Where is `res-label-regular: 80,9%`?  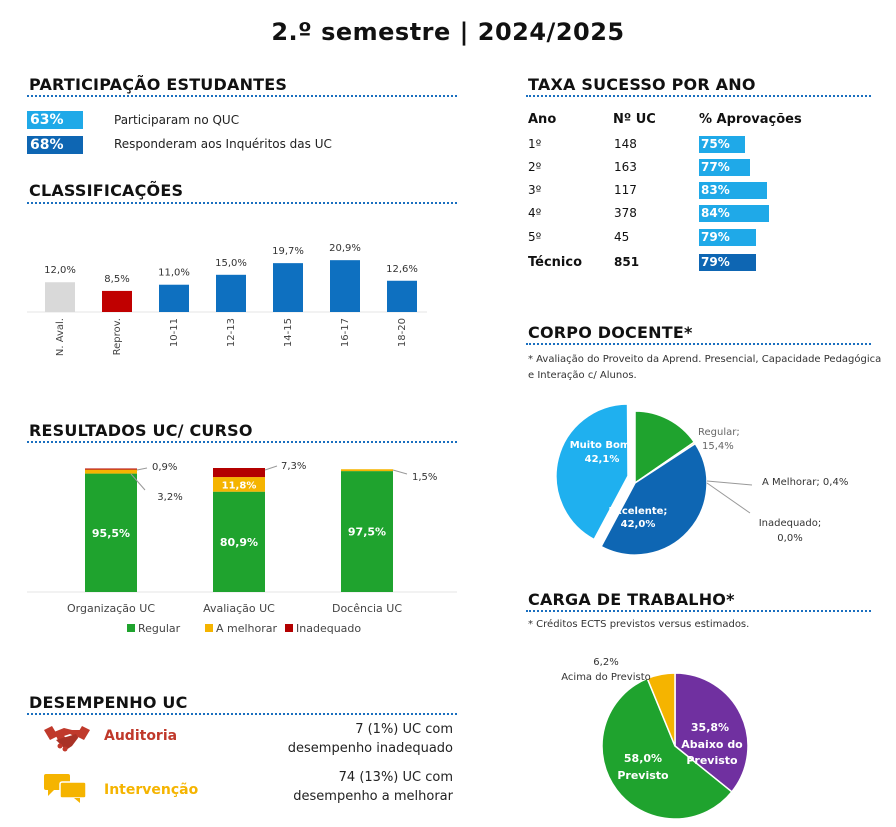
res-label-regular: 80,9% is located at coordinates (239, 542).